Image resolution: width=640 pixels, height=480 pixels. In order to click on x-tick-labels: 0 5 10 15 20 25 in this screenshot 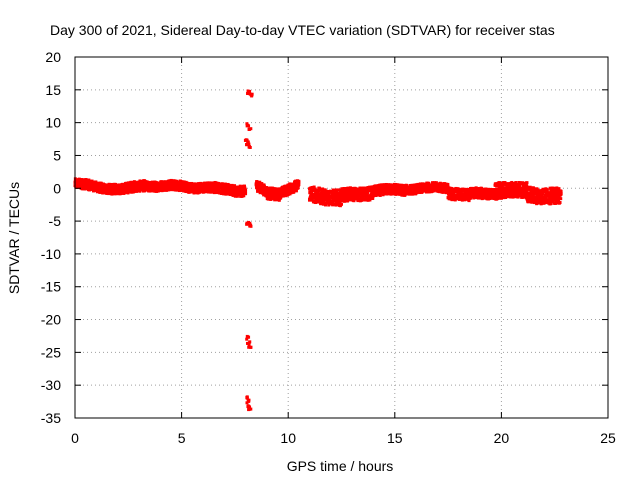, I will do `click(343, 438)`.